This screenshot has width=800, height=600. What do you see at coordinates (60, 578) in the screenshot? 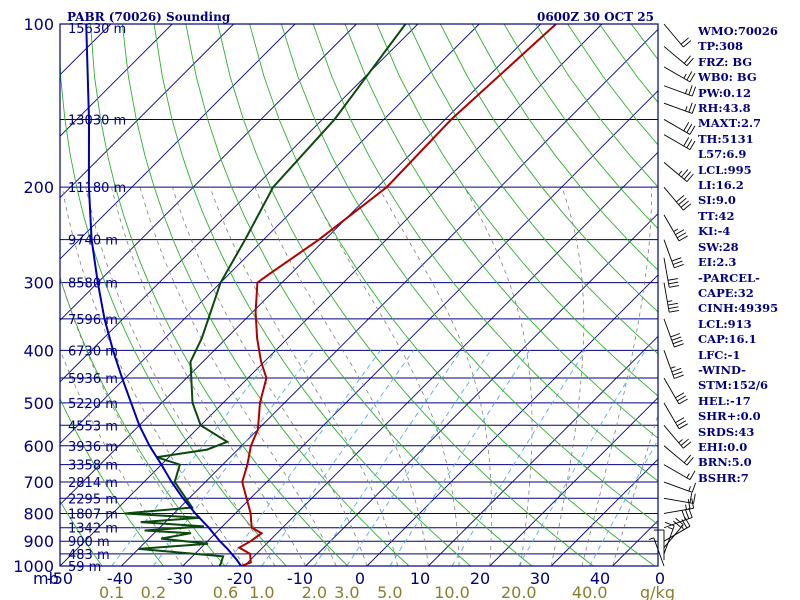
I see `temperature-tick-label: -50` at bounding box center [60, 578].